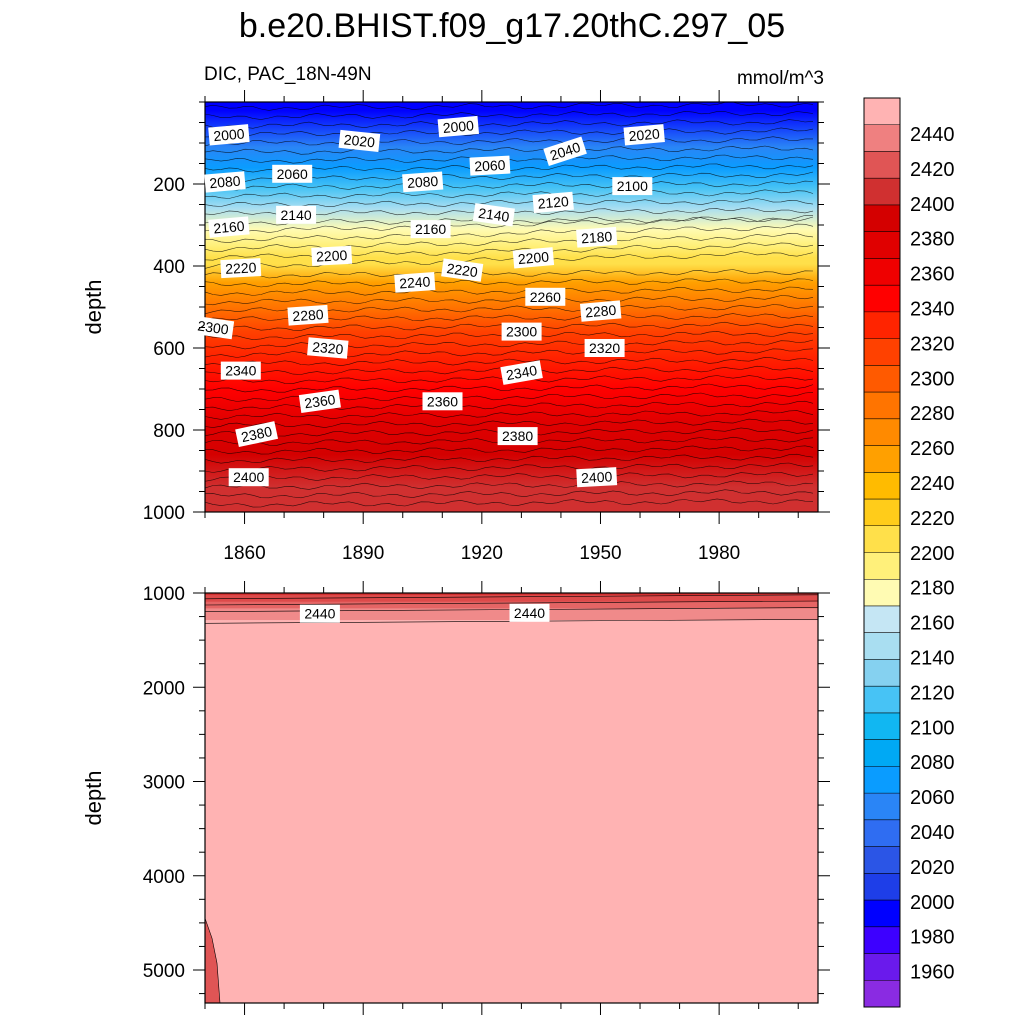  I want to click on contour-label-text: 2300, so click(213, 327).